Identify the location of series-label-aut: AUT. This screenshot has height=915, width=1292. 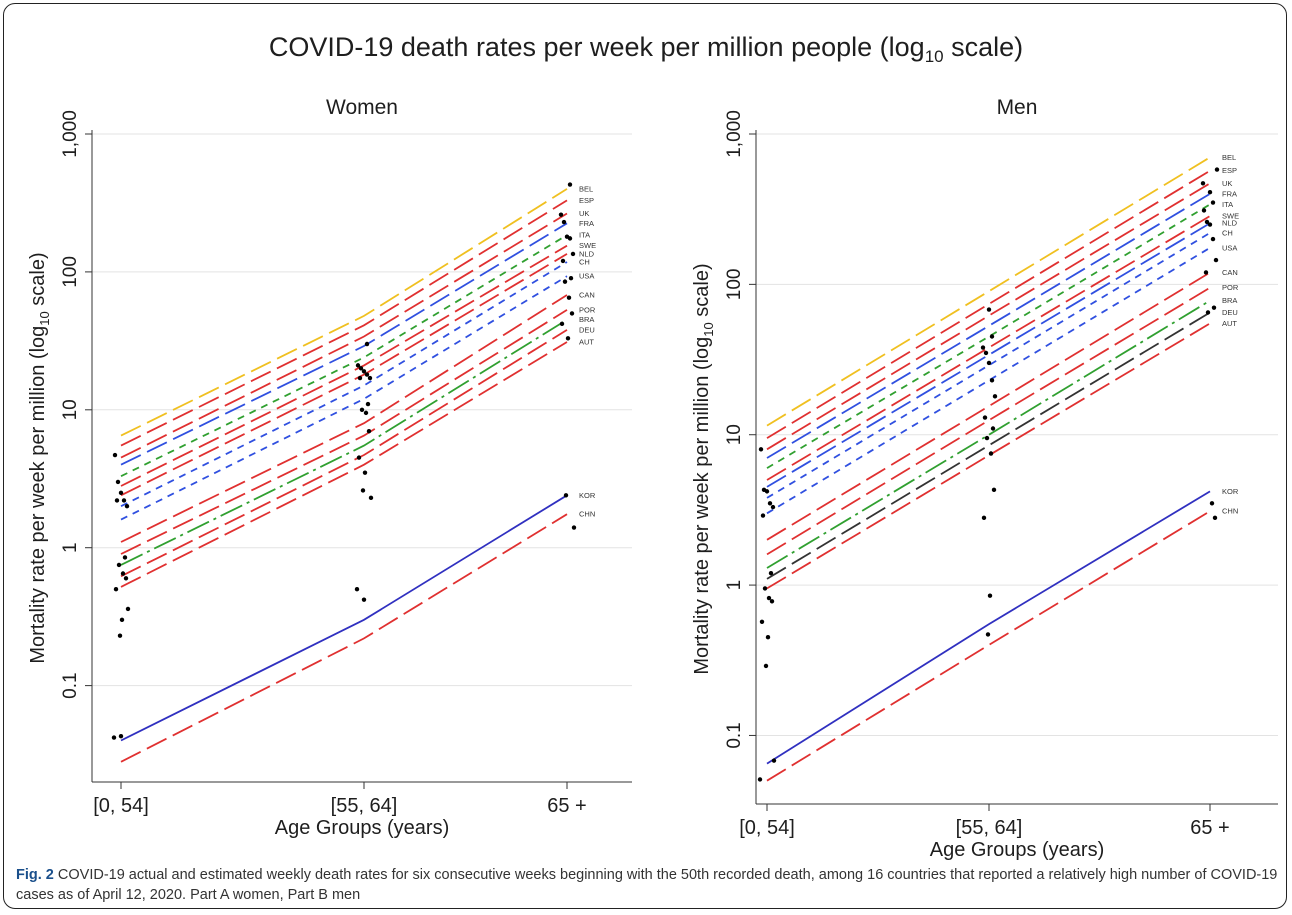
(586, 342).